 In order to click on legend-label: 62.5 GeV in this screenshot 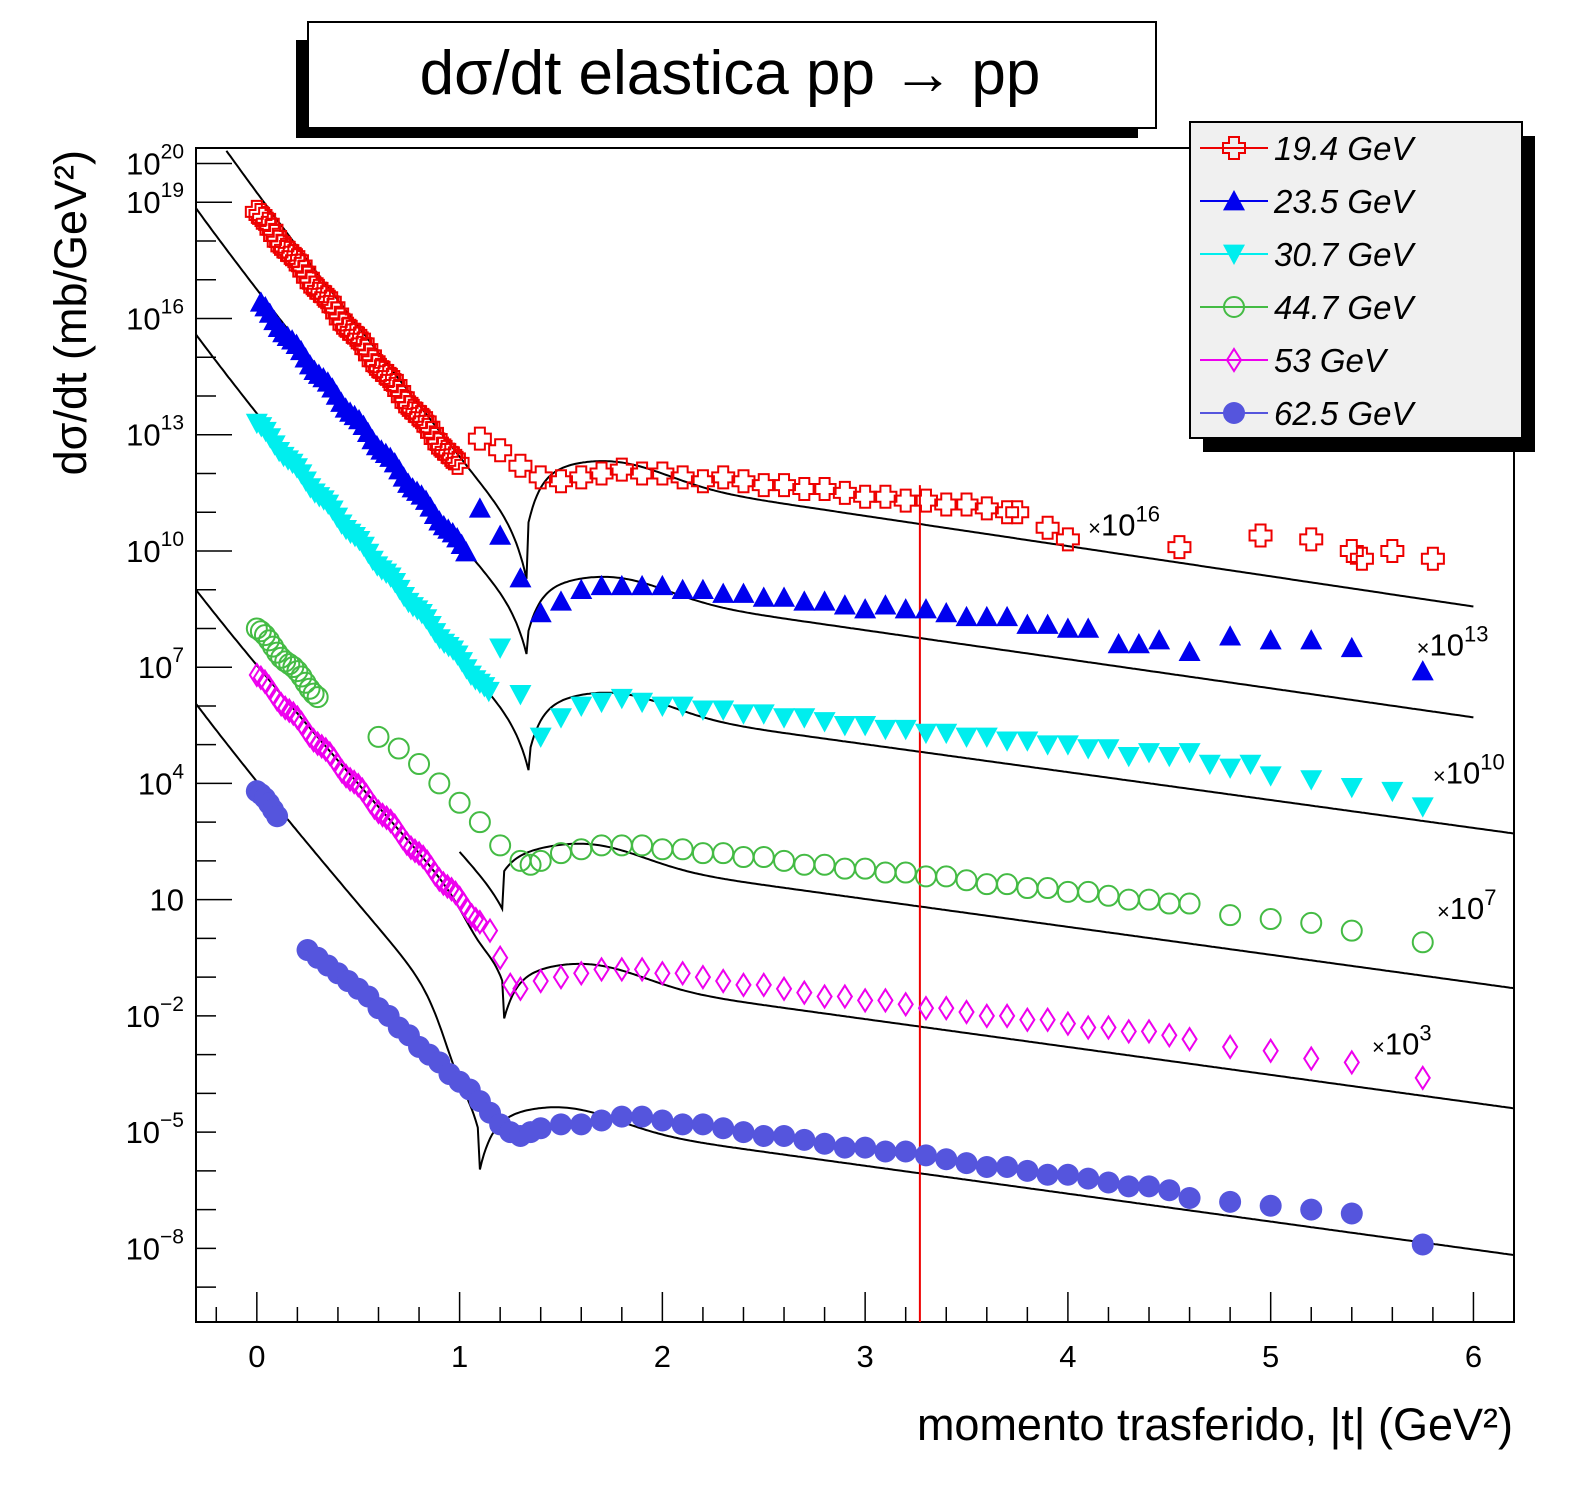, I will do `click(1345, 413)`.